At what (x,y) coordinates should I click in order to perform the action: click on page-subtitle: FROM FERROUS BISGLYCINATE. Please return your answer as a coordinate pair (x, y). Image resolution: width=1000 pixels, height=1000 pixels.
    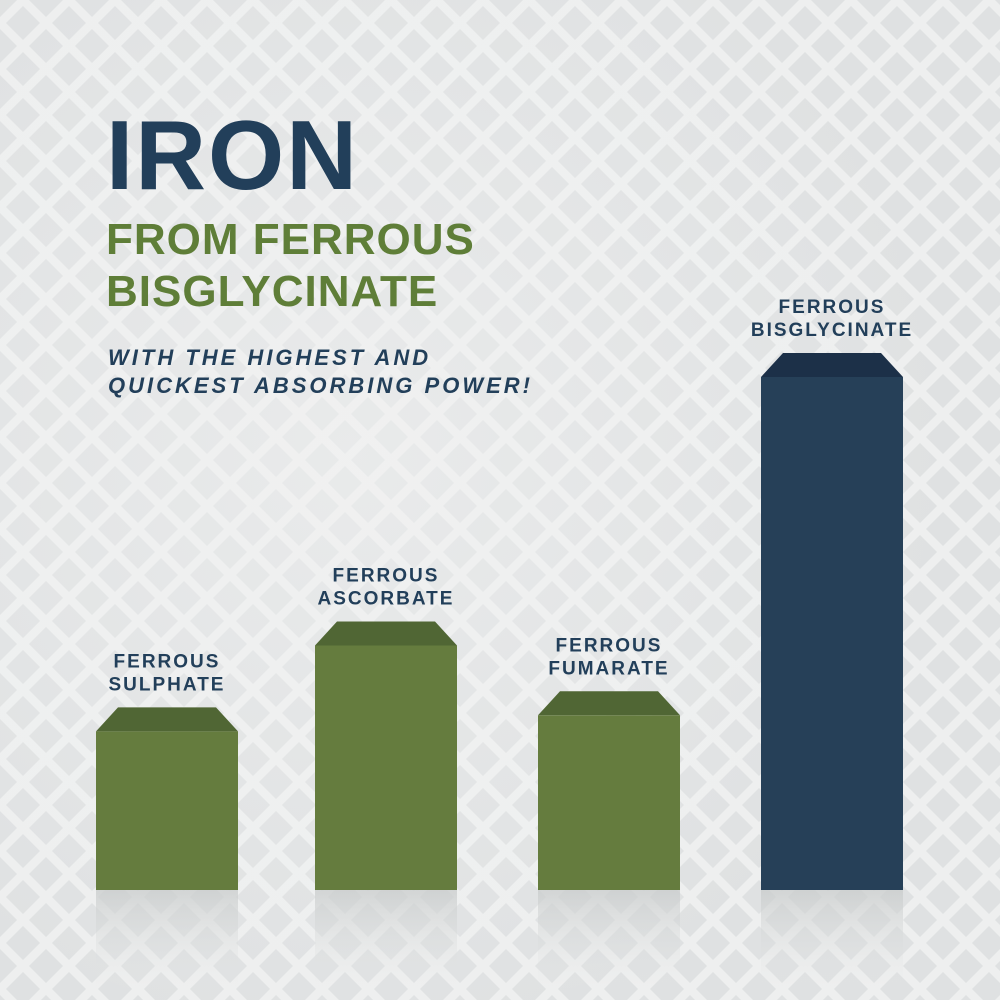
    Looking at the image, I should click on (290, 266).